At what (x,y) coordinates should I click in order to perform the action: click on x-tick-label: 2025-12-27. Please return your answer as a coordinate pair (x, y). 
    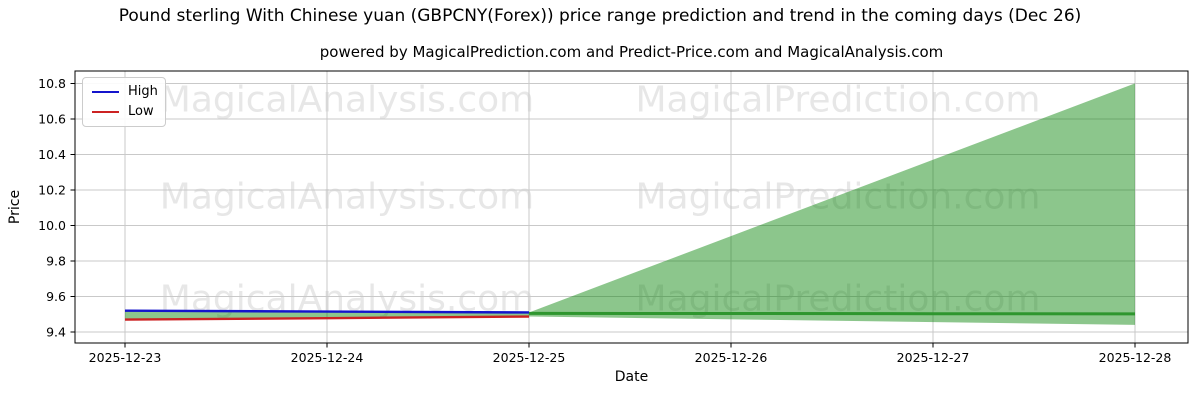
    Looking at the image, I should click on (933, 357).